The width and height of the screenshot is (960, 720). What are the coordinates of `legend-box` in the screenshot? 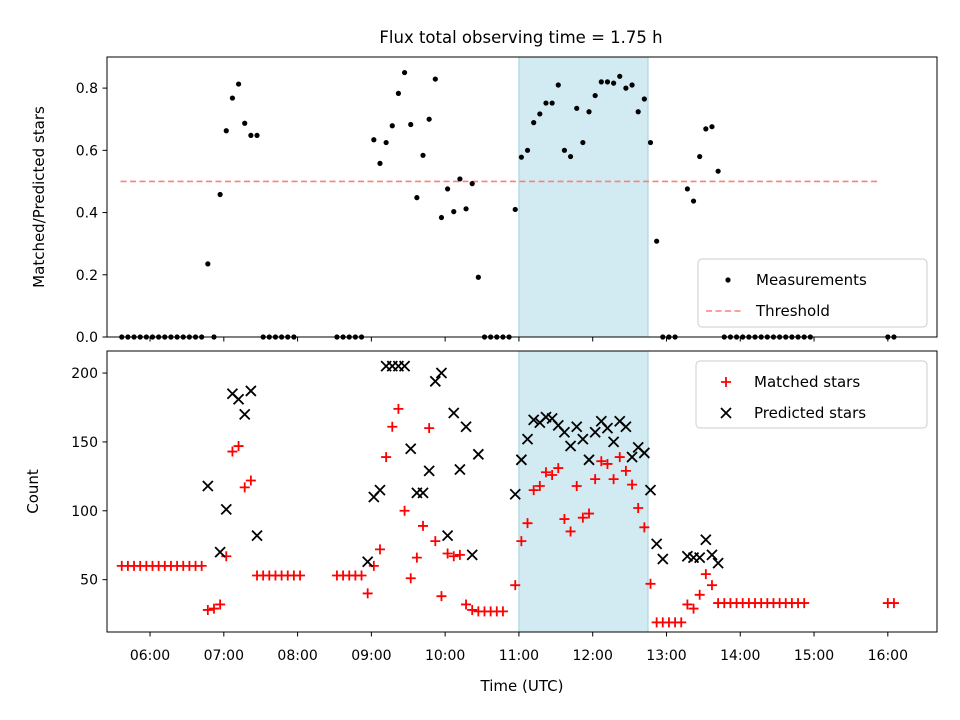 It's located at (811, 394).